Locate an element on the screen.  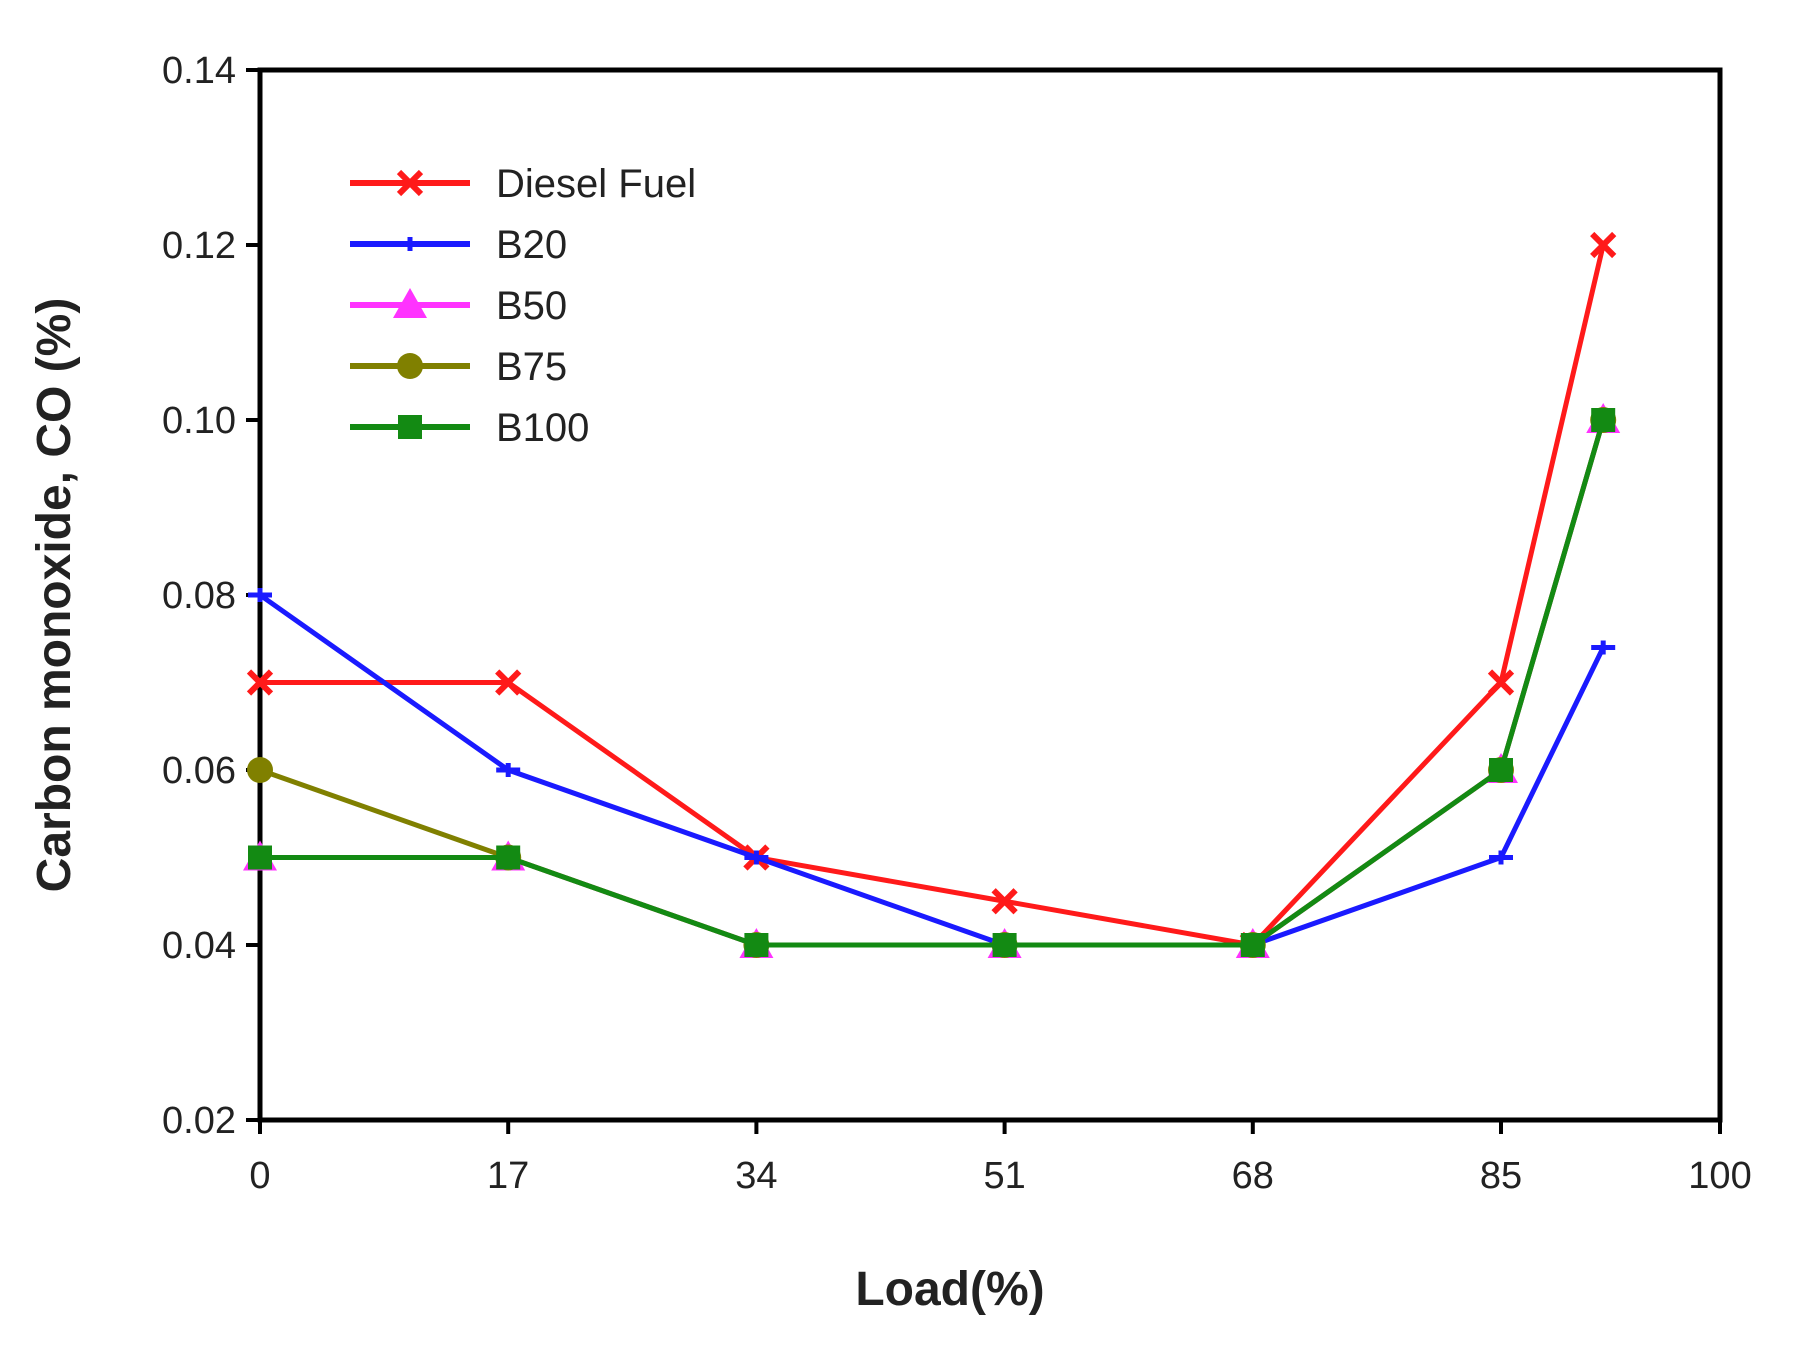
y-tick-label: 0.02 is located at coordinates (199, 1121).